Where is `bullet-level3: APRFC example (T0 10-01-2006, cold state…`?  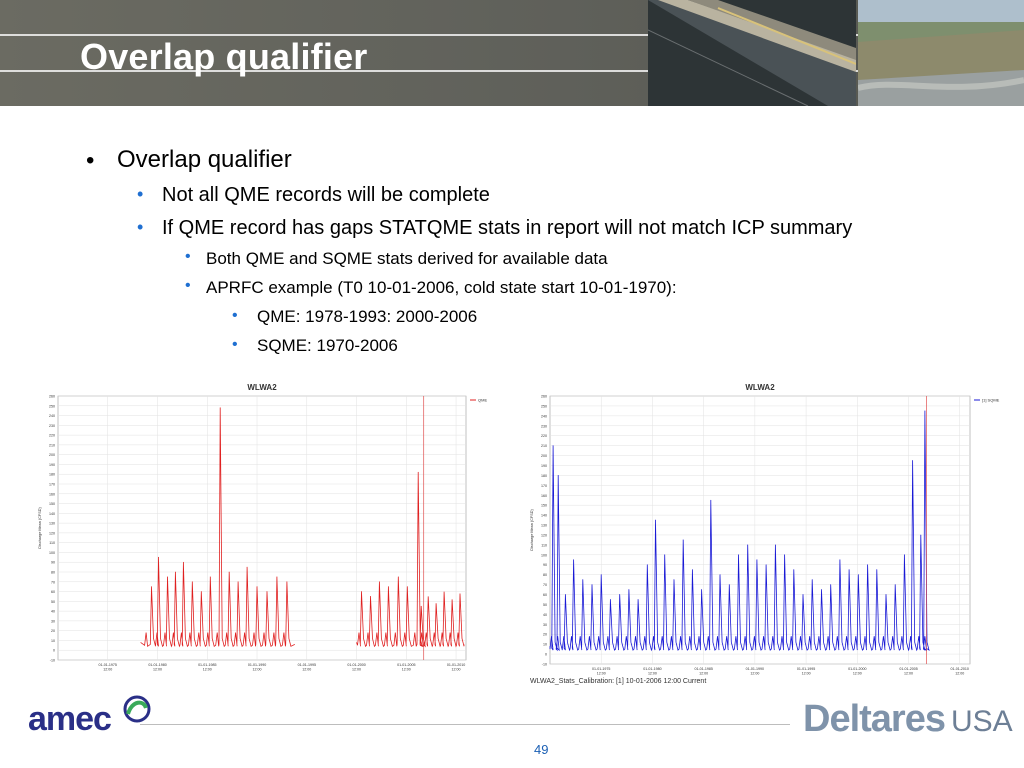 bullet-level3: APRFC example (T0 10-01-2006, cold state… is located at coordinates (441, 287).